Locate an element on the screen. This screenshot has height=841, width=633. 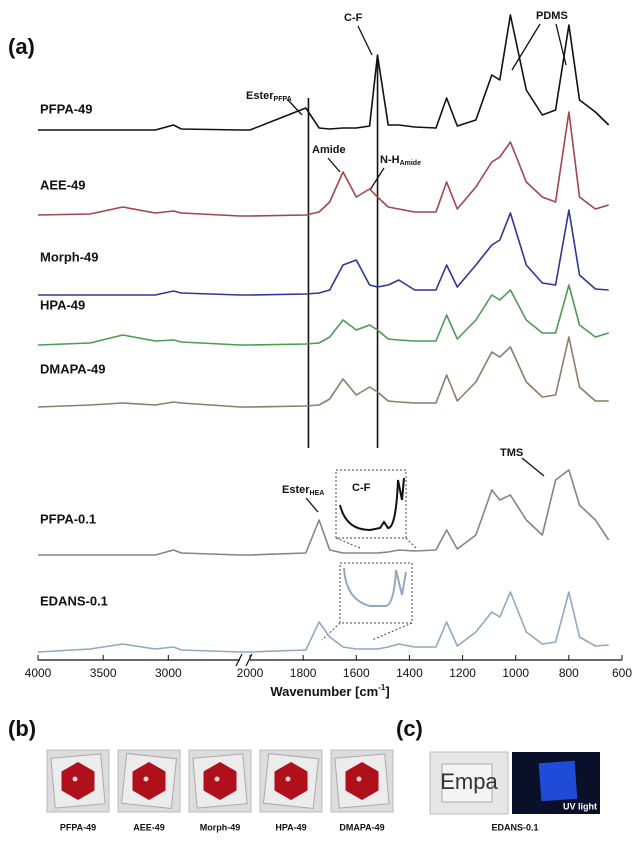
annotation: PDMS is located at coordinates (552, 16).